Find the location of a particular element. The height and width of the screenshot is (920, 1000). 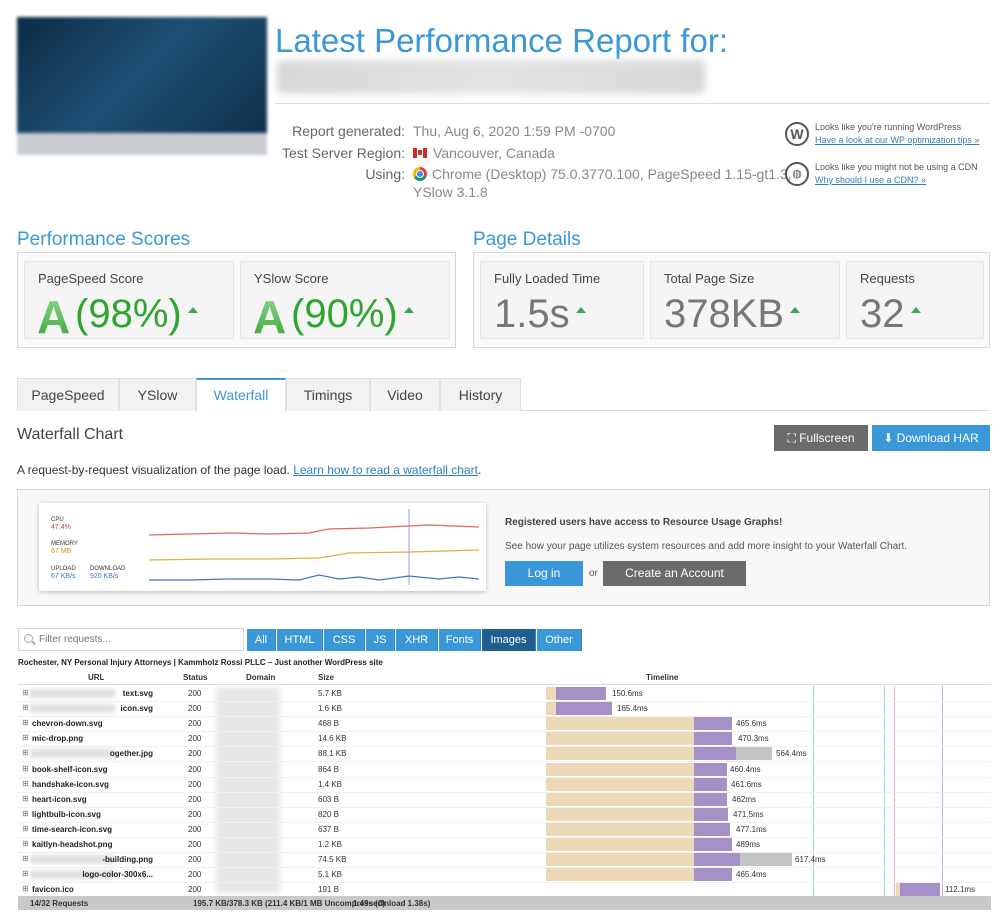

upload-value: 67 KB/s is located at coordinates (63, 576).